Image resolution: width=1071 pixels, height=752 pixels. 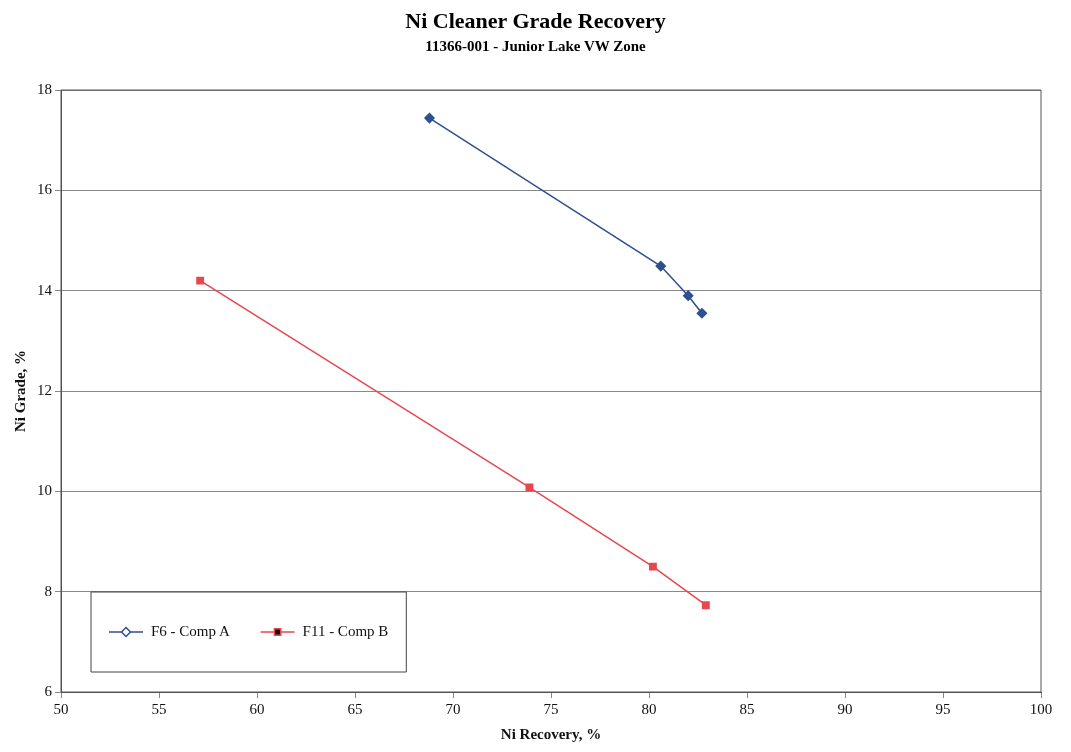 I want to click on chart-title: Ni Cleaner Grade Recovery, so click(x=535, y=21).